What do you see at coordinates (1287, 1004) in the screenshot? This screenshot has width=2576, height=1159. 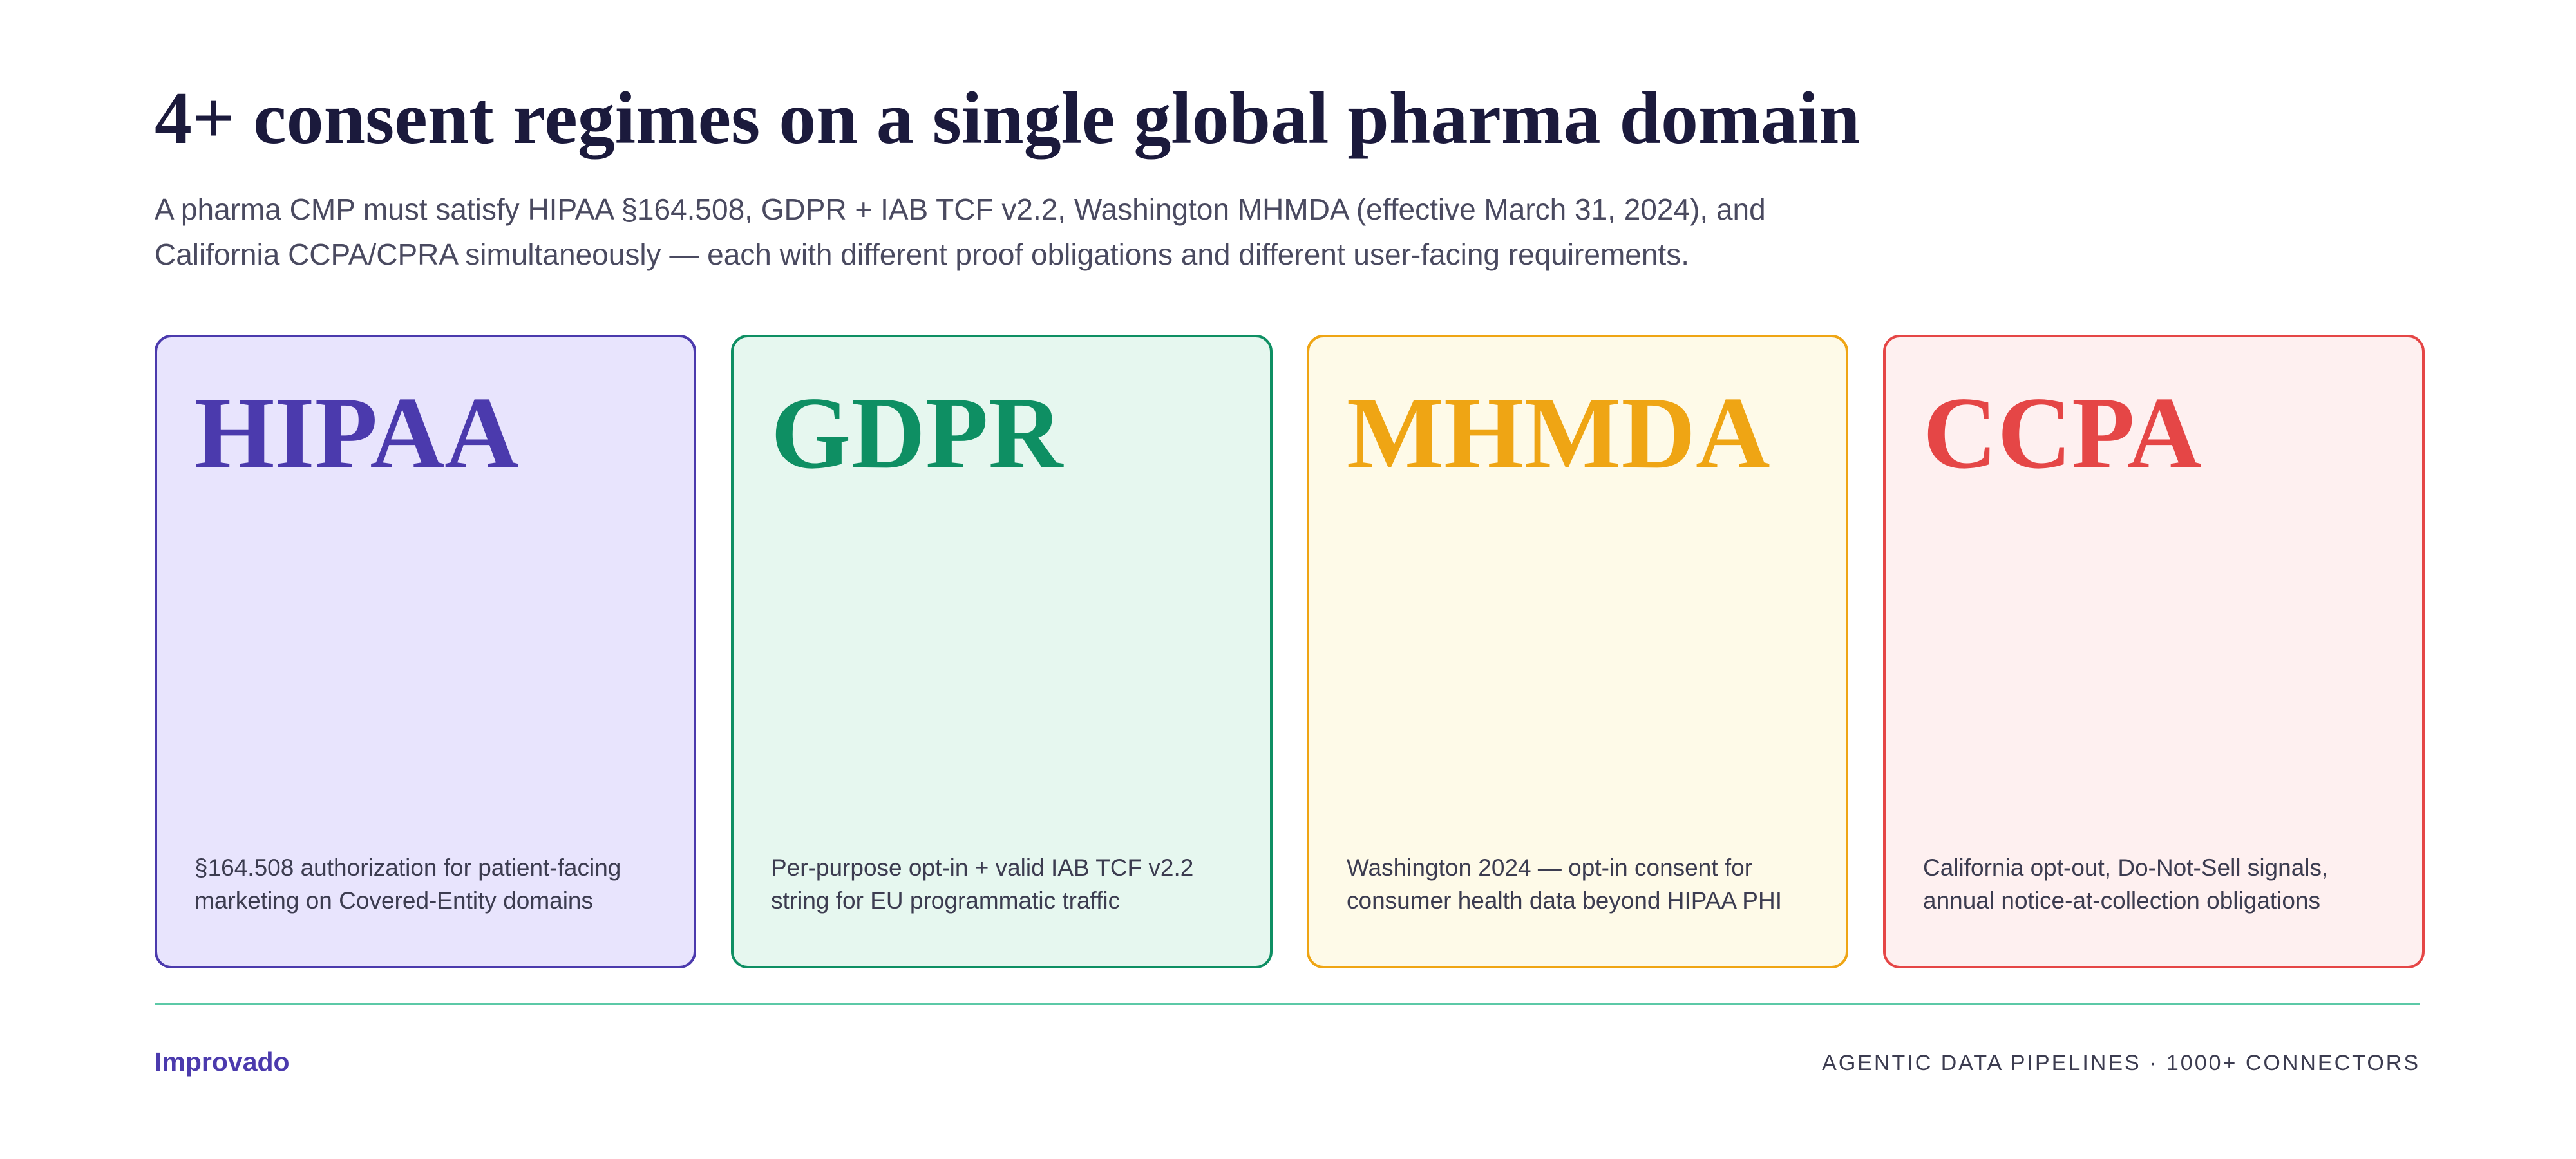 I see `divider` at bounding box center [1287, 1004].